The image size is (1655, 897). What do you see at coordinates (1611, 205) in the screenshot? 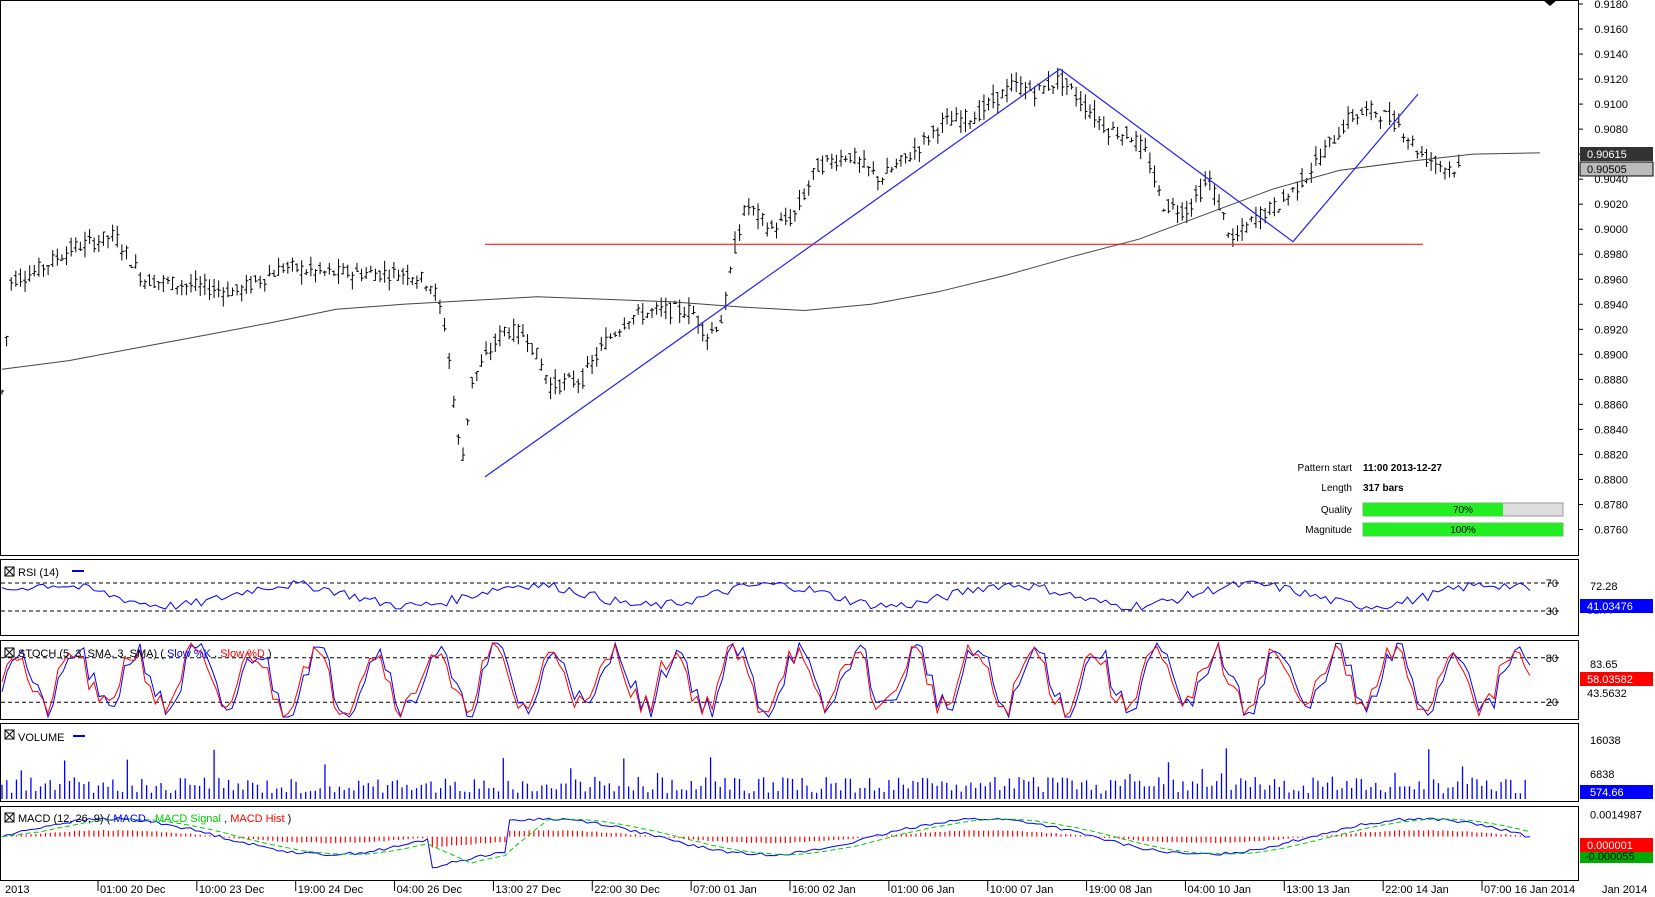
I see `y-tick-label: 0.9020` at bounding box center [1611, 205].